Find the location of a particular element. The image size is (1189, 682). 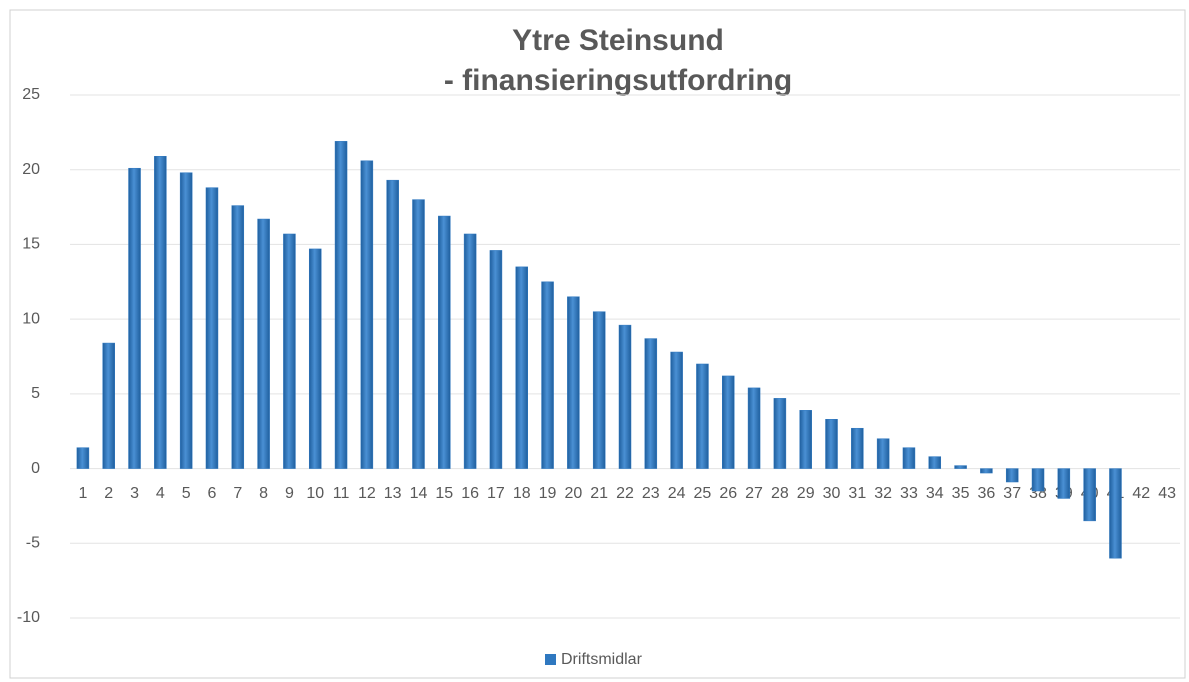

x-tick-label: 23 is located at coordinates (651, 493).